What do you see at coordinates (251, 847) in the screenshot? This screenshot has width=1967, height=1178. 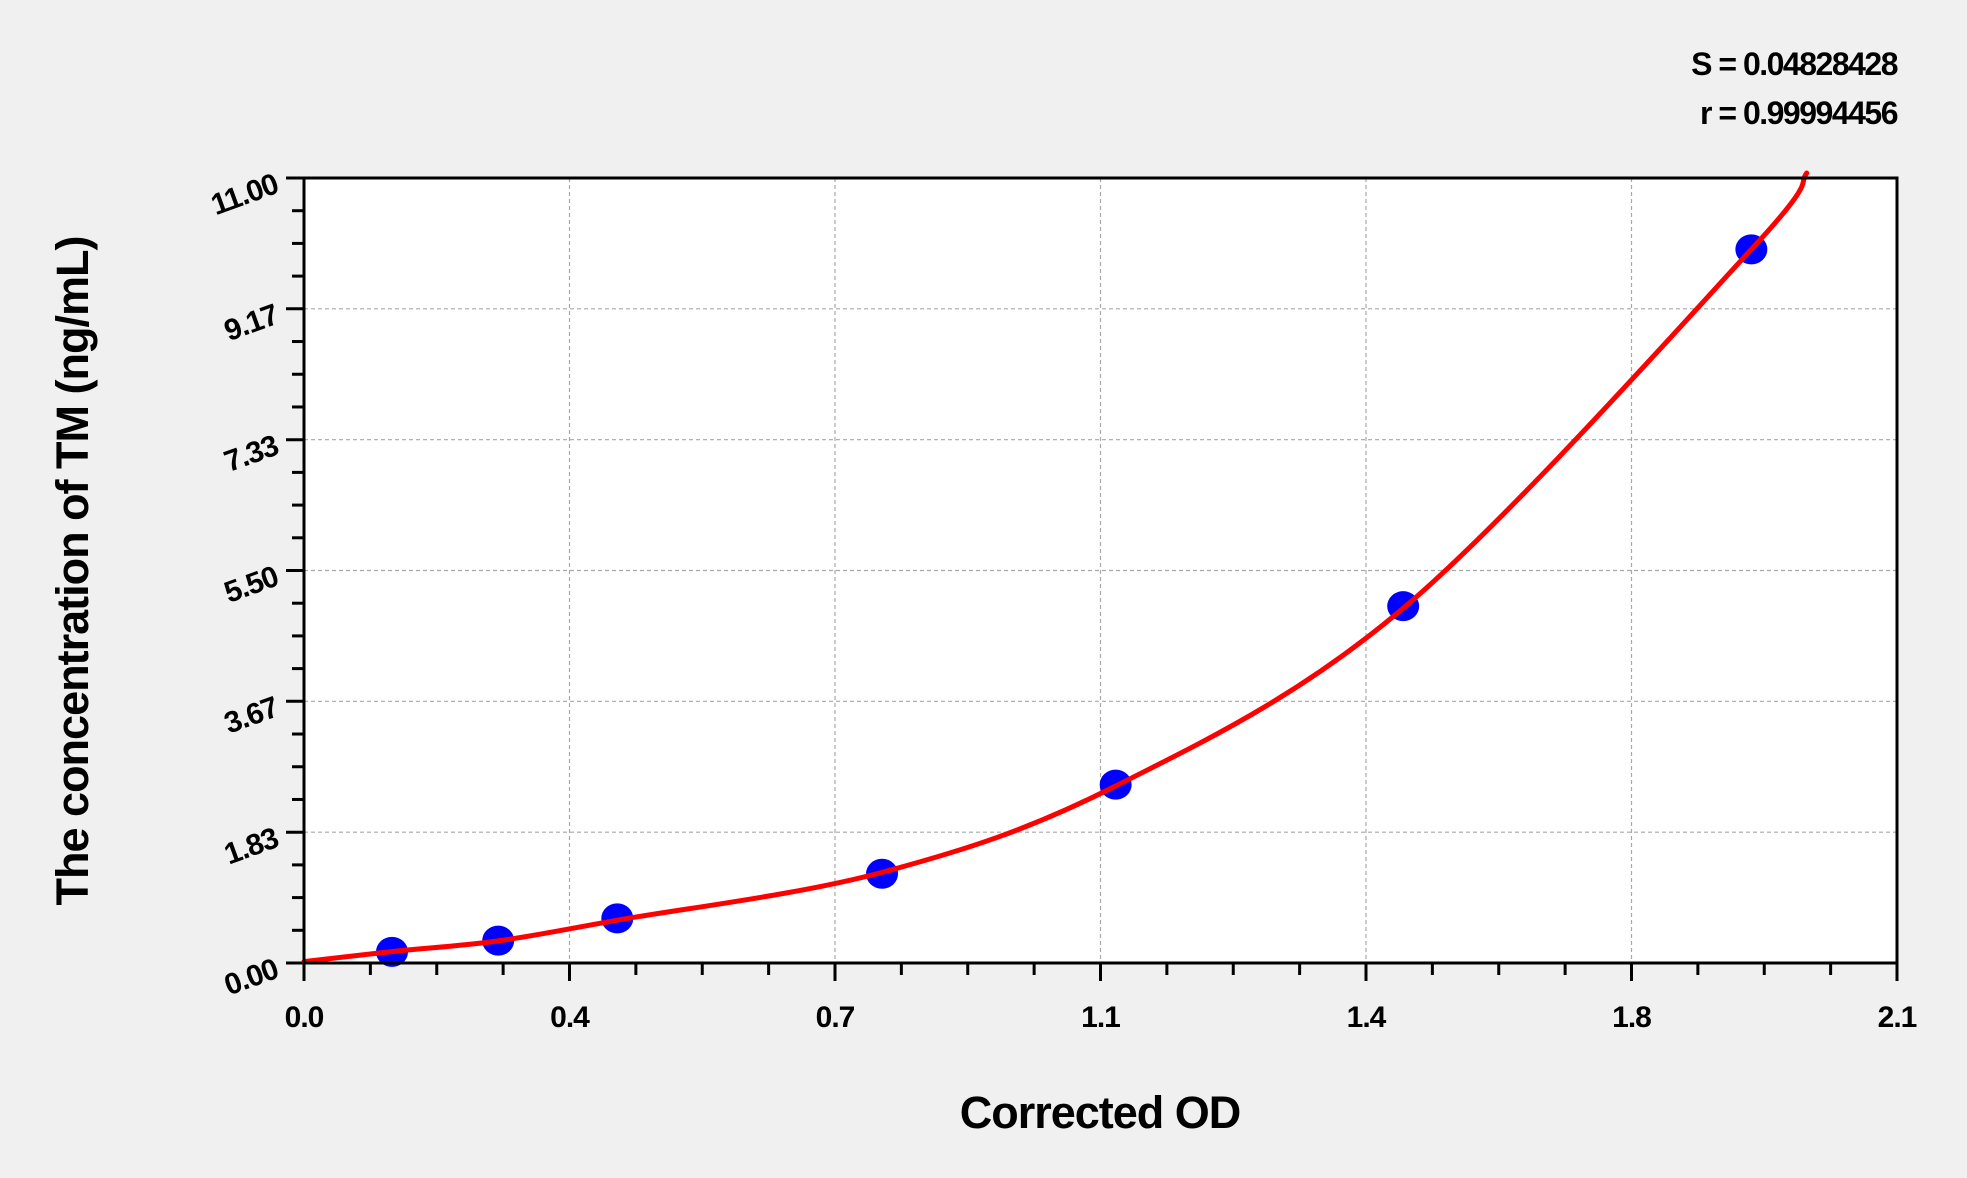 I see `y-tick-label: 1.83` at bounding box center [251, 847].